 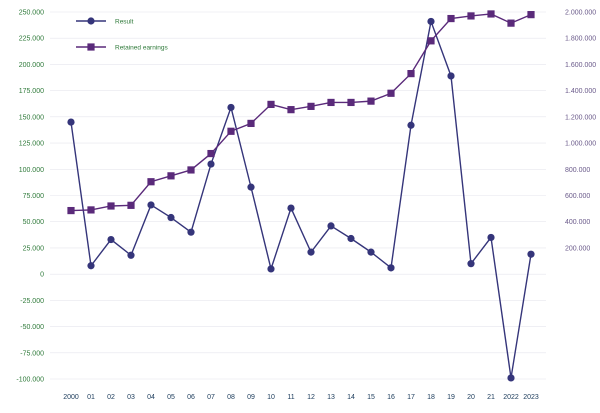 I want to click on right-tick-label: 1.800.000, so click(x=580, y=39).